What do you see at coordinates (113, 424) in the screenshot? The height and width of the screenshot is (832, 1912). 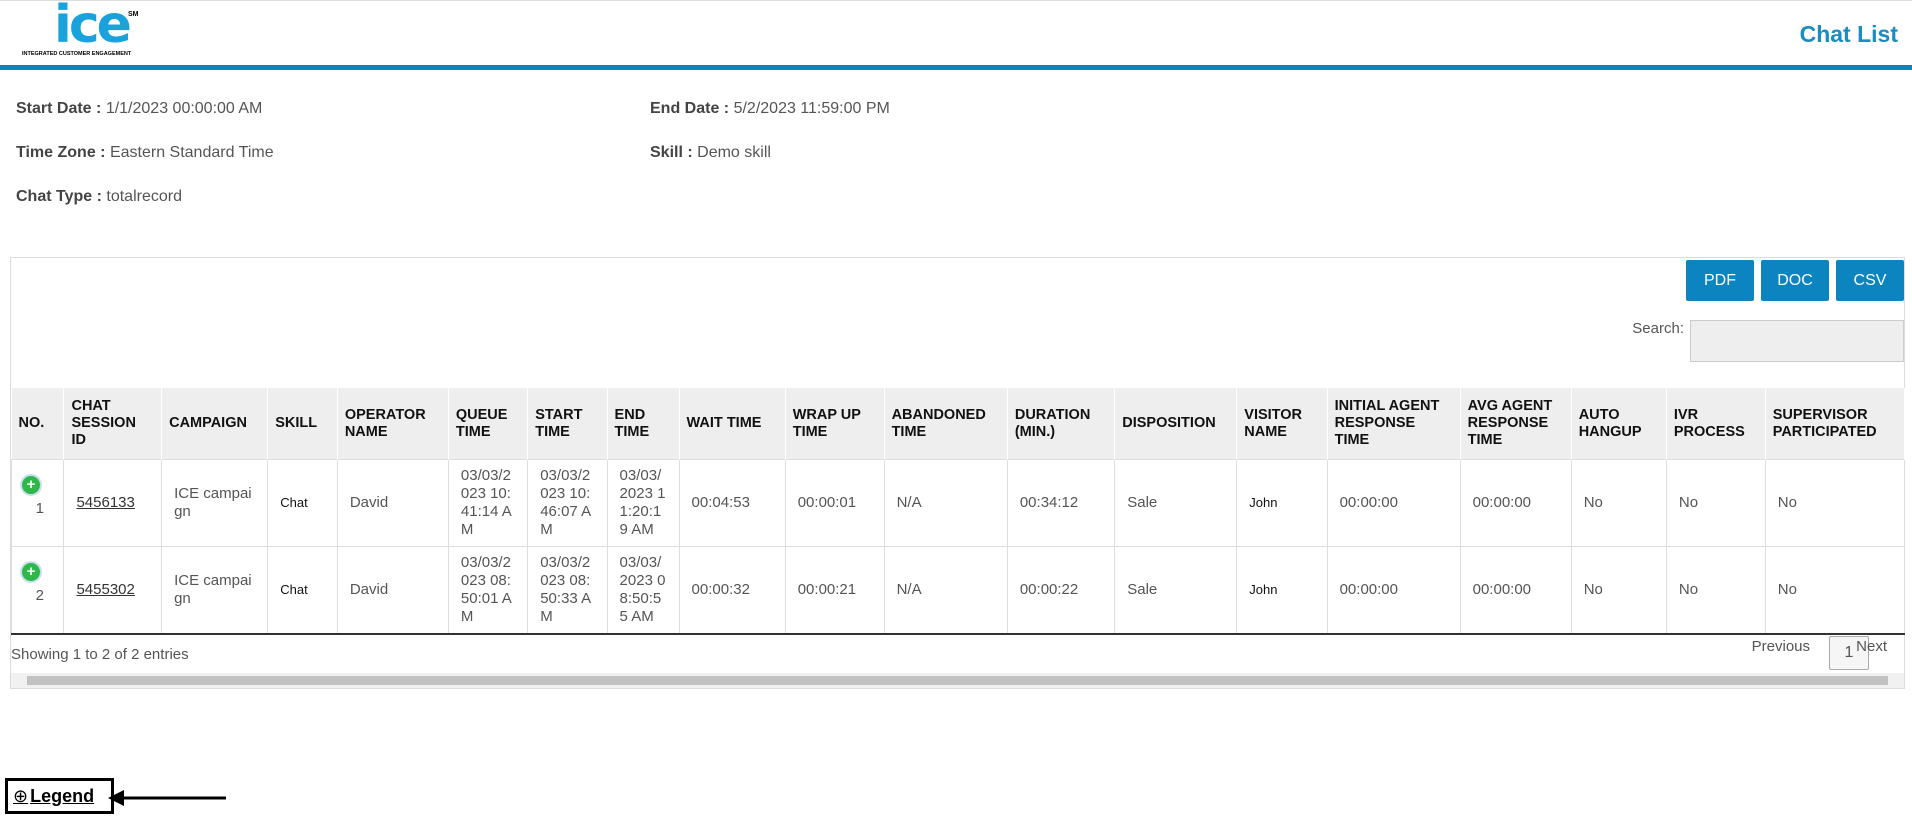 I see `column-header: CHAT SESSION ID` at bounding box center [113, 424].